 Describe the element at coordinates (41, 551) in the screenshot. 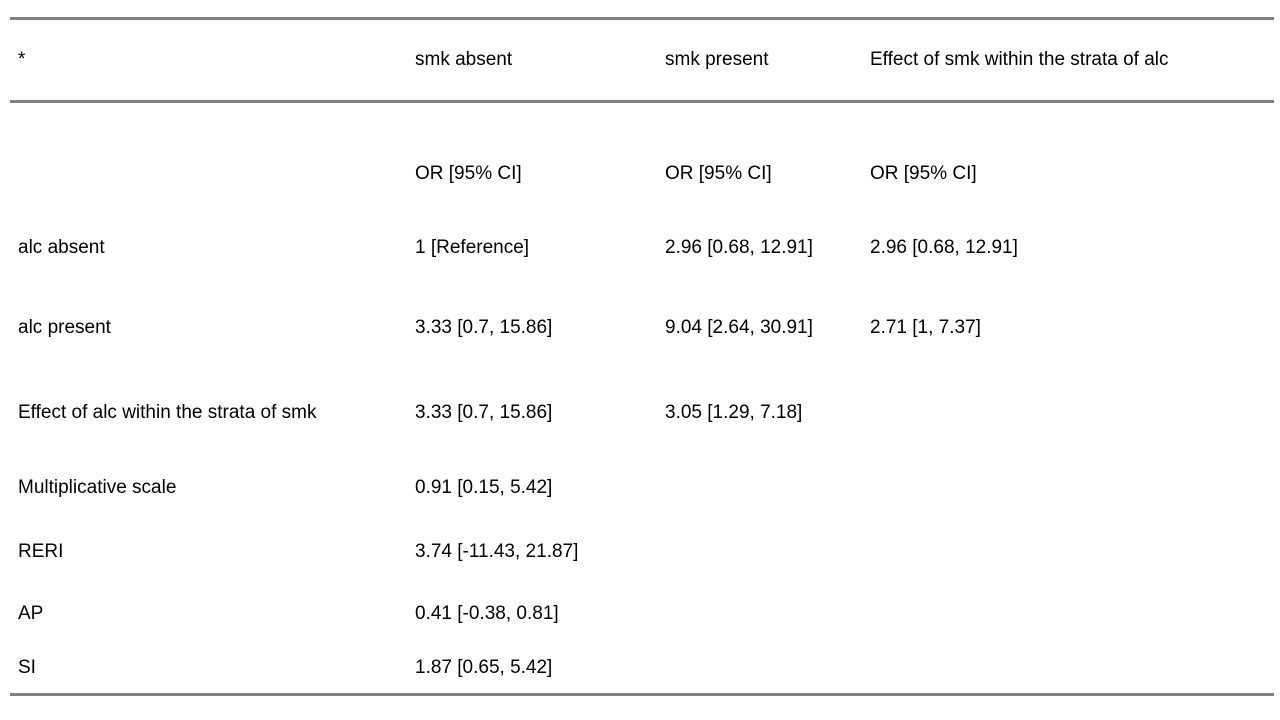

I see `row-label: RERI` at that location.